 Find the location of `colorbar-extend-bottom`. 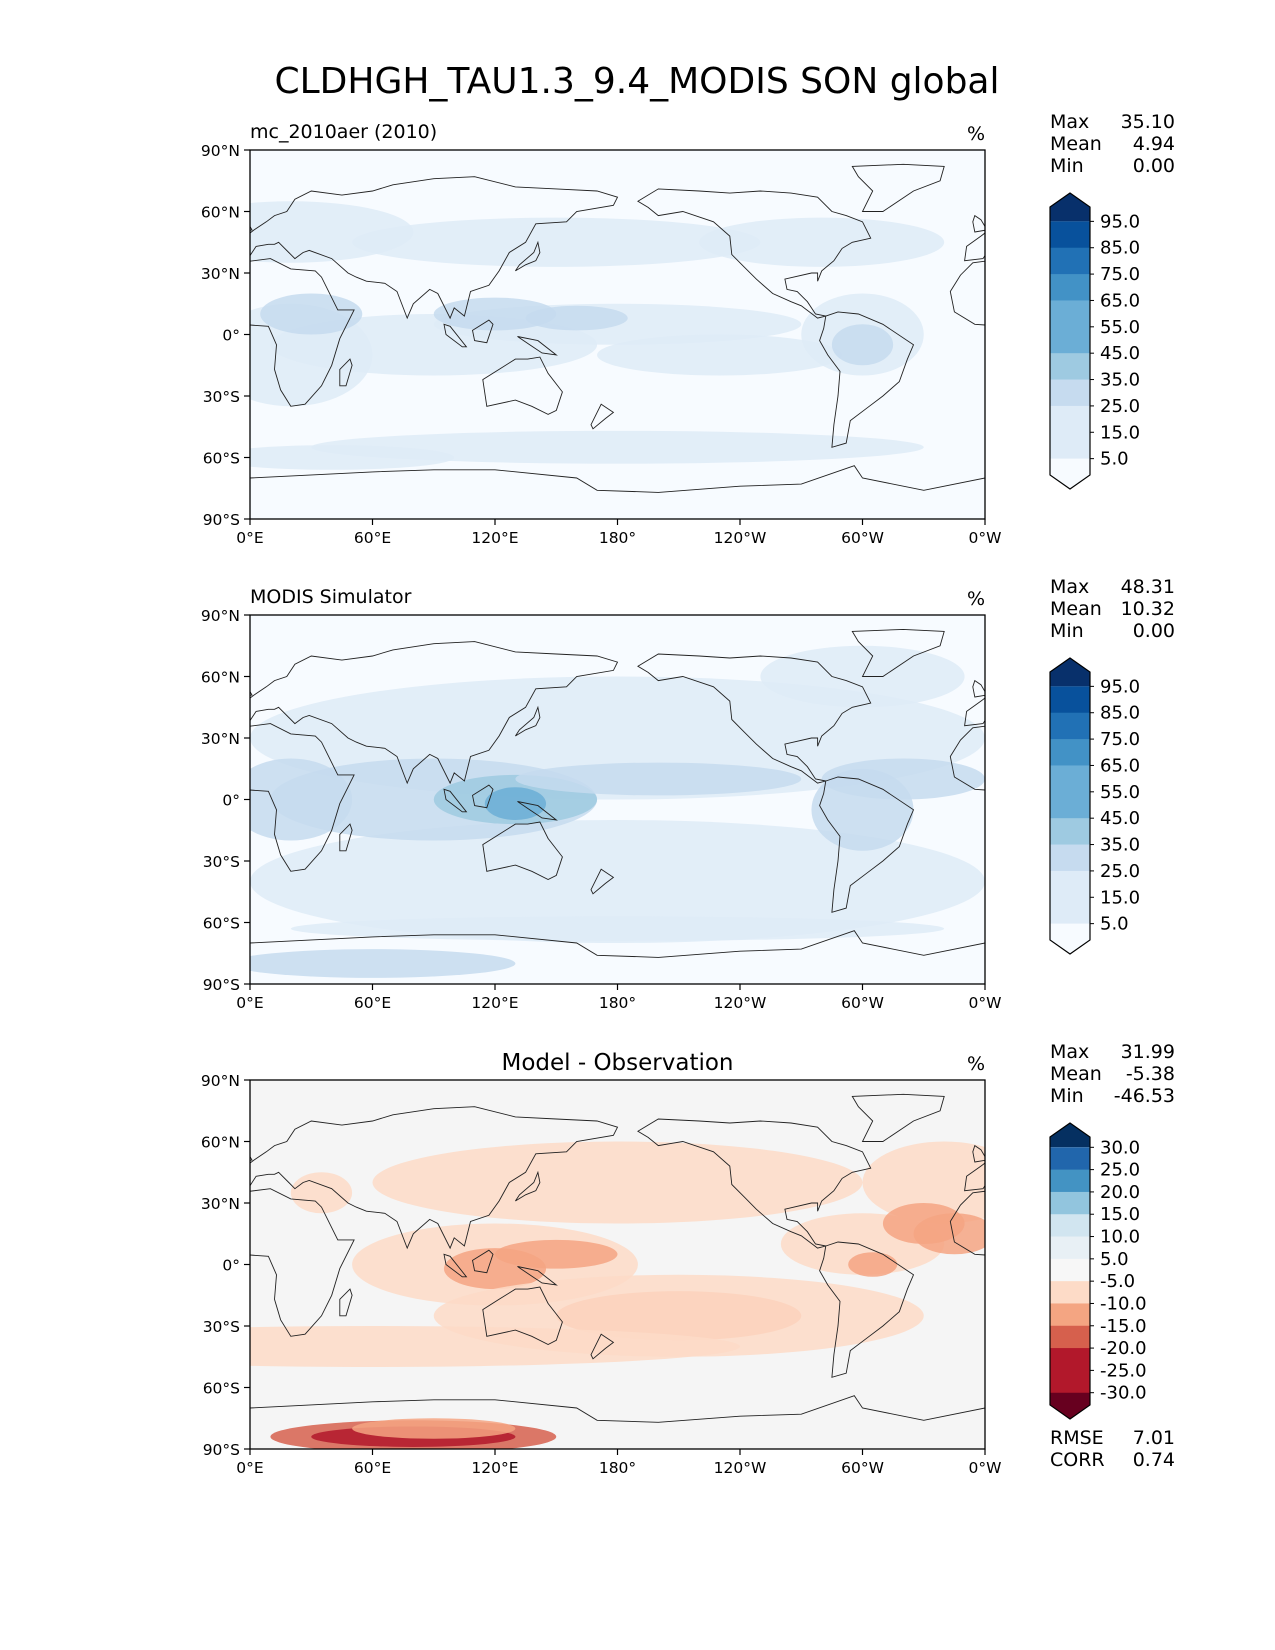

colorbar-extend-bottom is located at coordinates (1070, 938).